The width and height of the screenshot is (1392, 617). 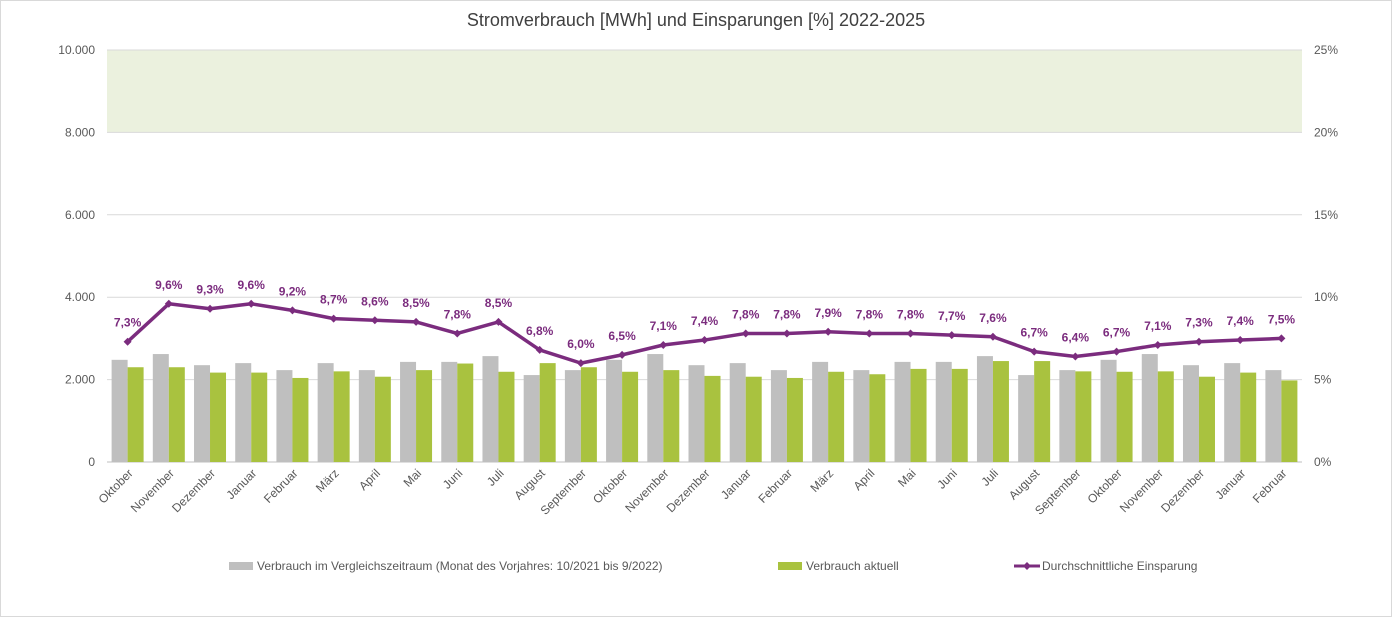 I want to click on y-left-tick-label: 10.000, so click(x=76, y=50).